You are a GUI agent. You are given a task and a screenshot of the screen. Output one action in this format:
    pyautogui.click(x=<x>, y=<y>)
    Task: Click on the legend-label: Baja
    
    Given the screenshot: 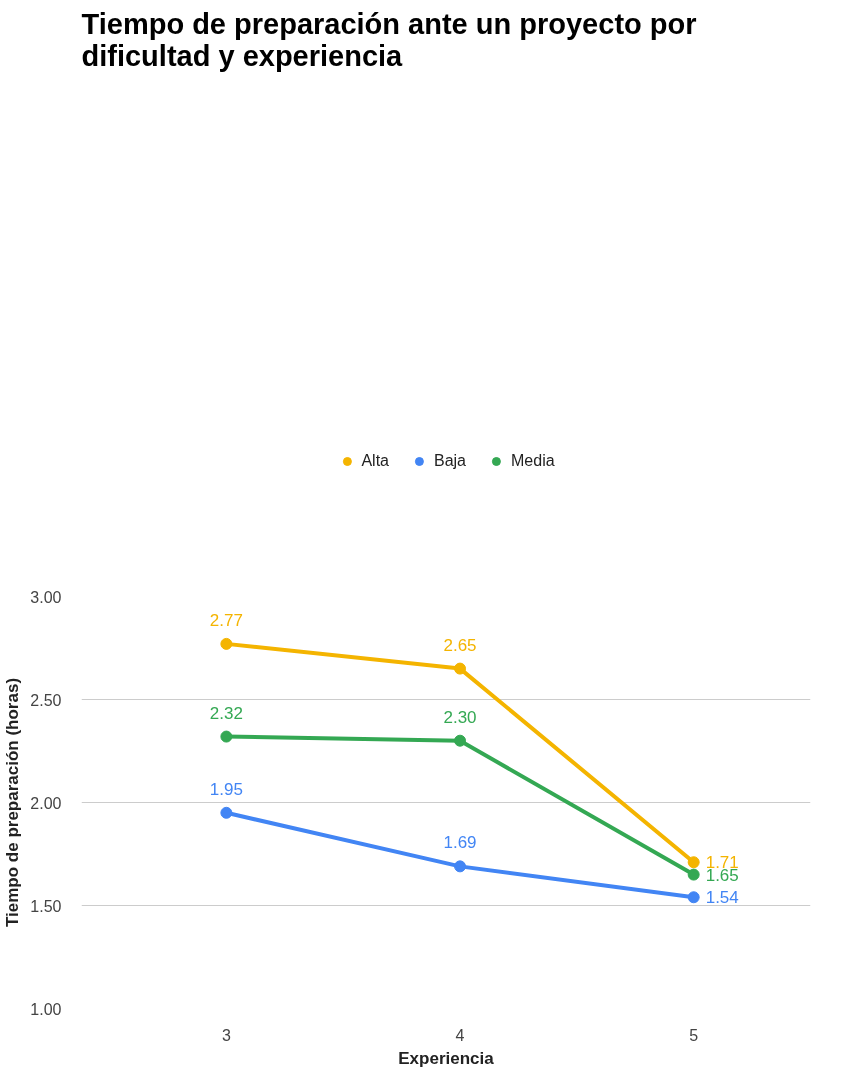 What is the action you would take?
    pyautogui.click(x=450, y=461)
    